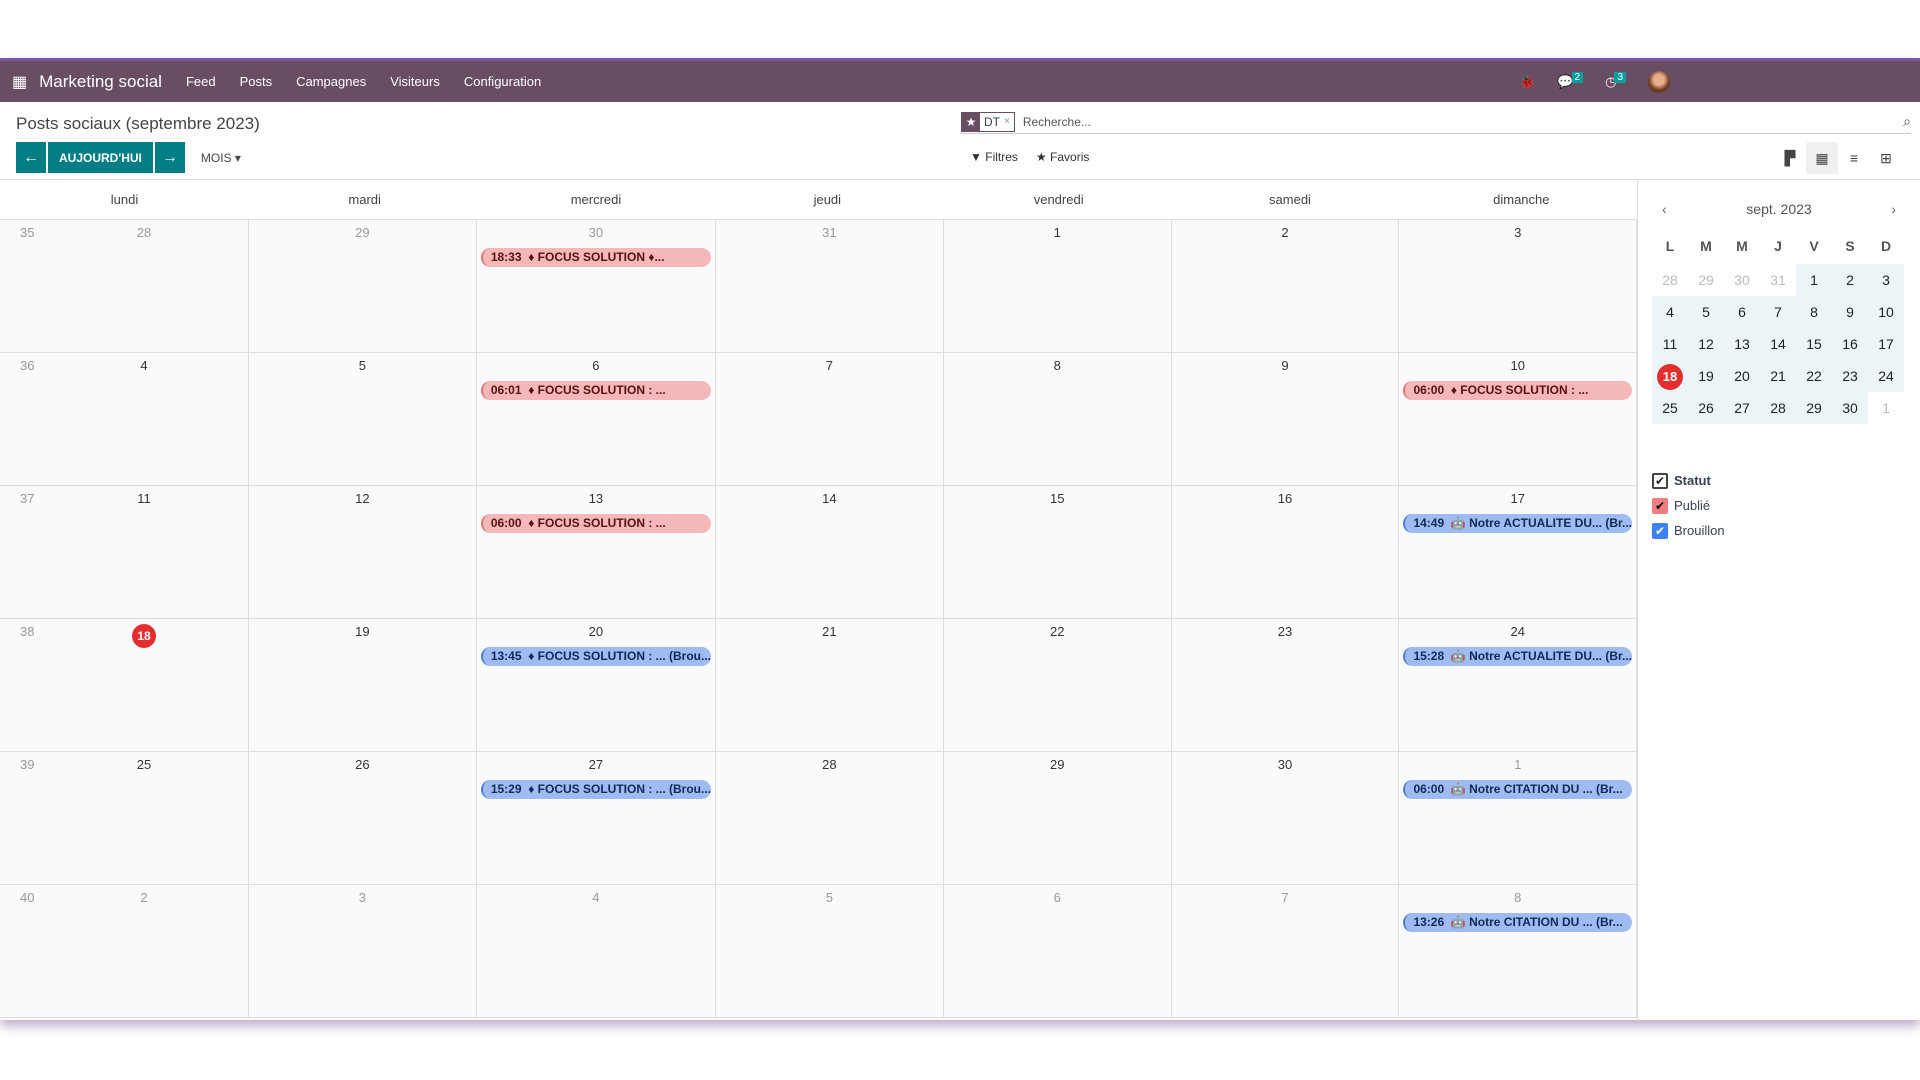 The height and width of the screenshot is (1080, 1920). What do you see at coordinates (1886, 312) in the screenshot?
I see `mini-day: 10` at bounding box center [1886, 312].